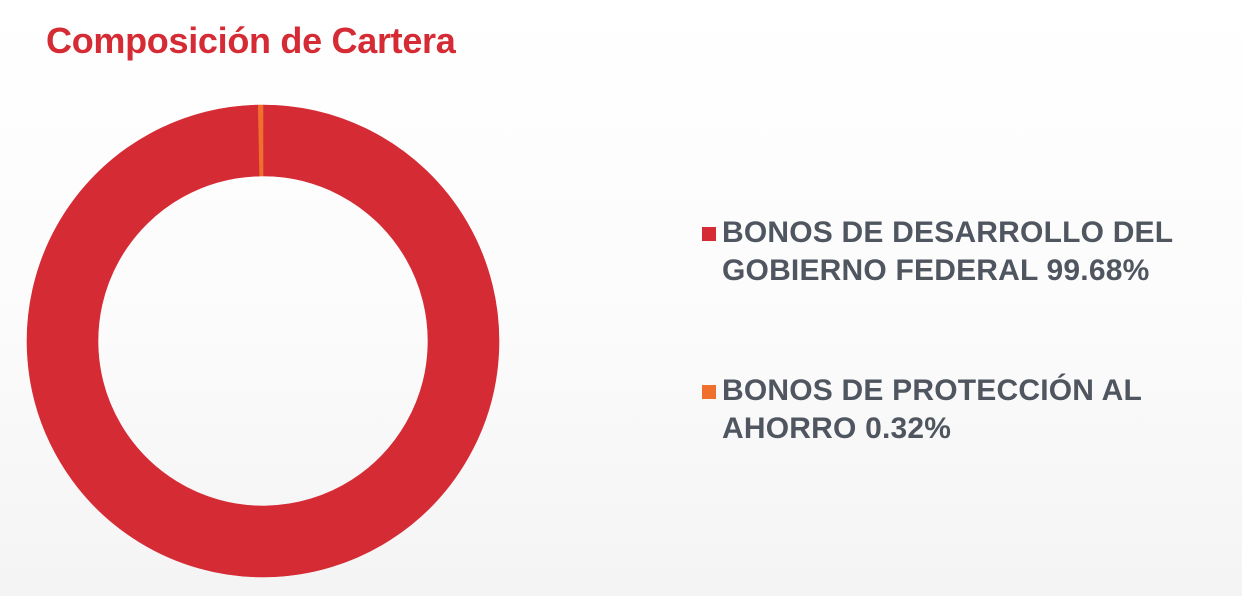 Image resolution: width=1242 pixels, height=596 pixels. I want to click on legend-item-bonos-proteccion: BONOS DE PROTECCIÓN AL AHORRO 0.32%, so click(962, 410).